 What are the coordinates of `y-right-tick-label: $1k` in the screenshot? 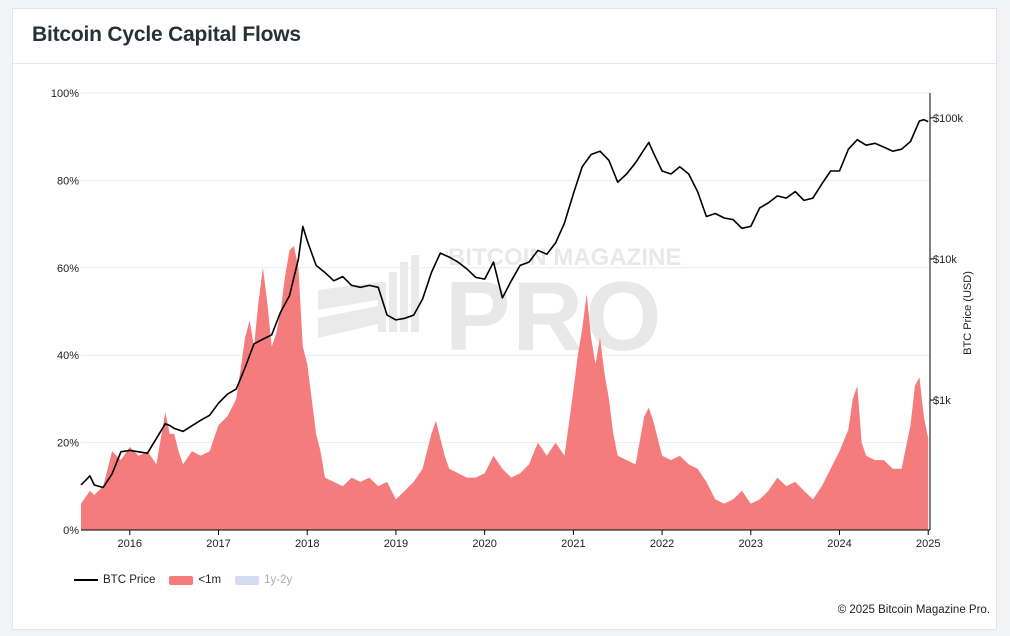 It's located at (942, 401).